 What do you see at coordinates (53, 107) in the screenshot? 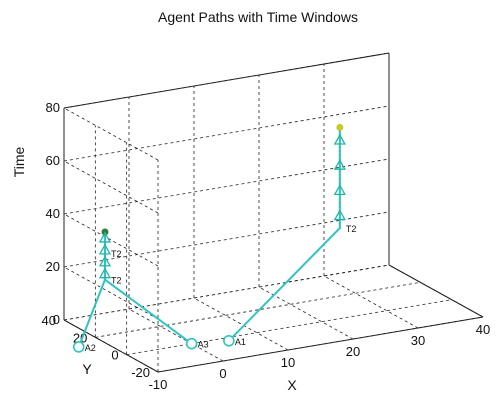
I see `z-tick-label: 80` at bounding box center [53, 107].